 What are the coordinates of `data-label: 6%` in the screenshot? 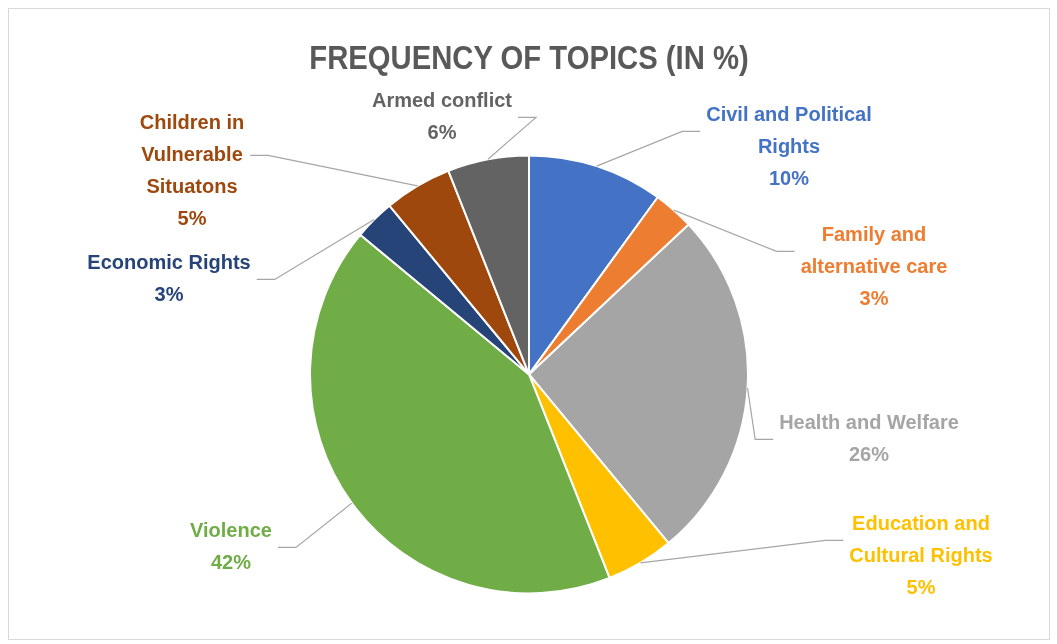 It's located at (442, 131).